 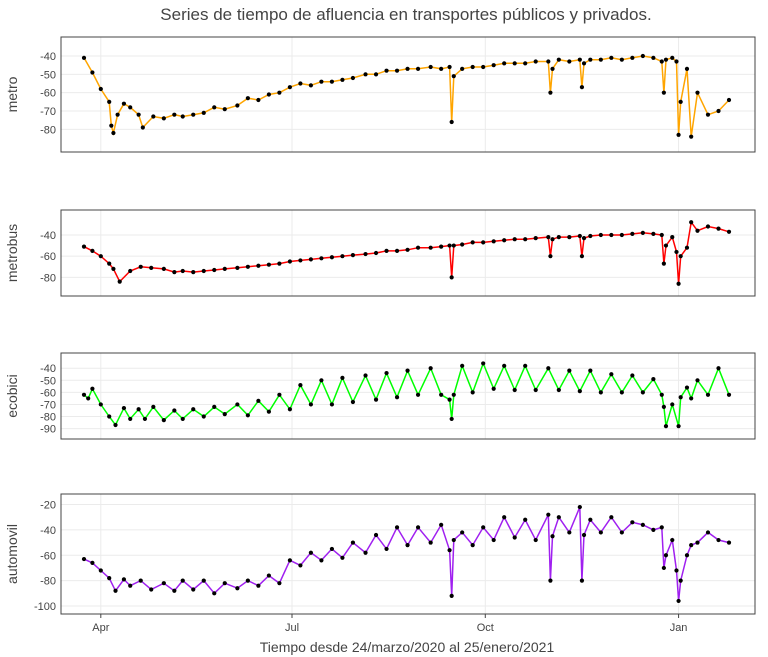 I want to click on y-tick-label: -80, so click(x=48, y=418).